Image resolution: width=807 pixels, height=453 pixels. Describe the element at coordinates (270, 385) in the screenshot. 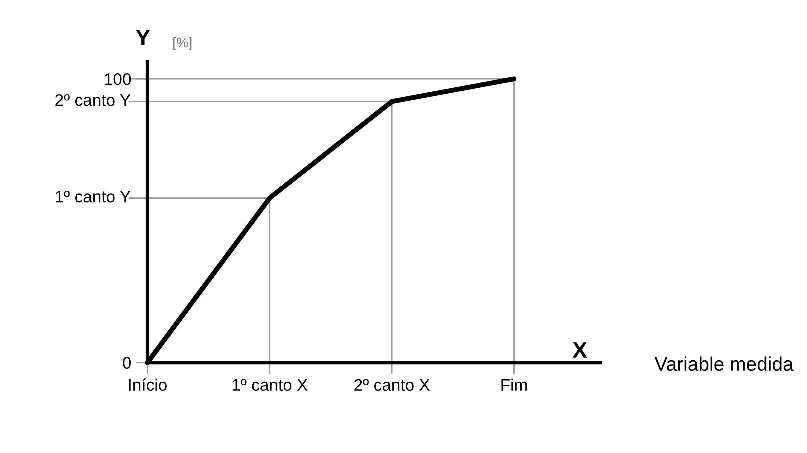

I see `x-tick-label: 1º canto X` at that location.